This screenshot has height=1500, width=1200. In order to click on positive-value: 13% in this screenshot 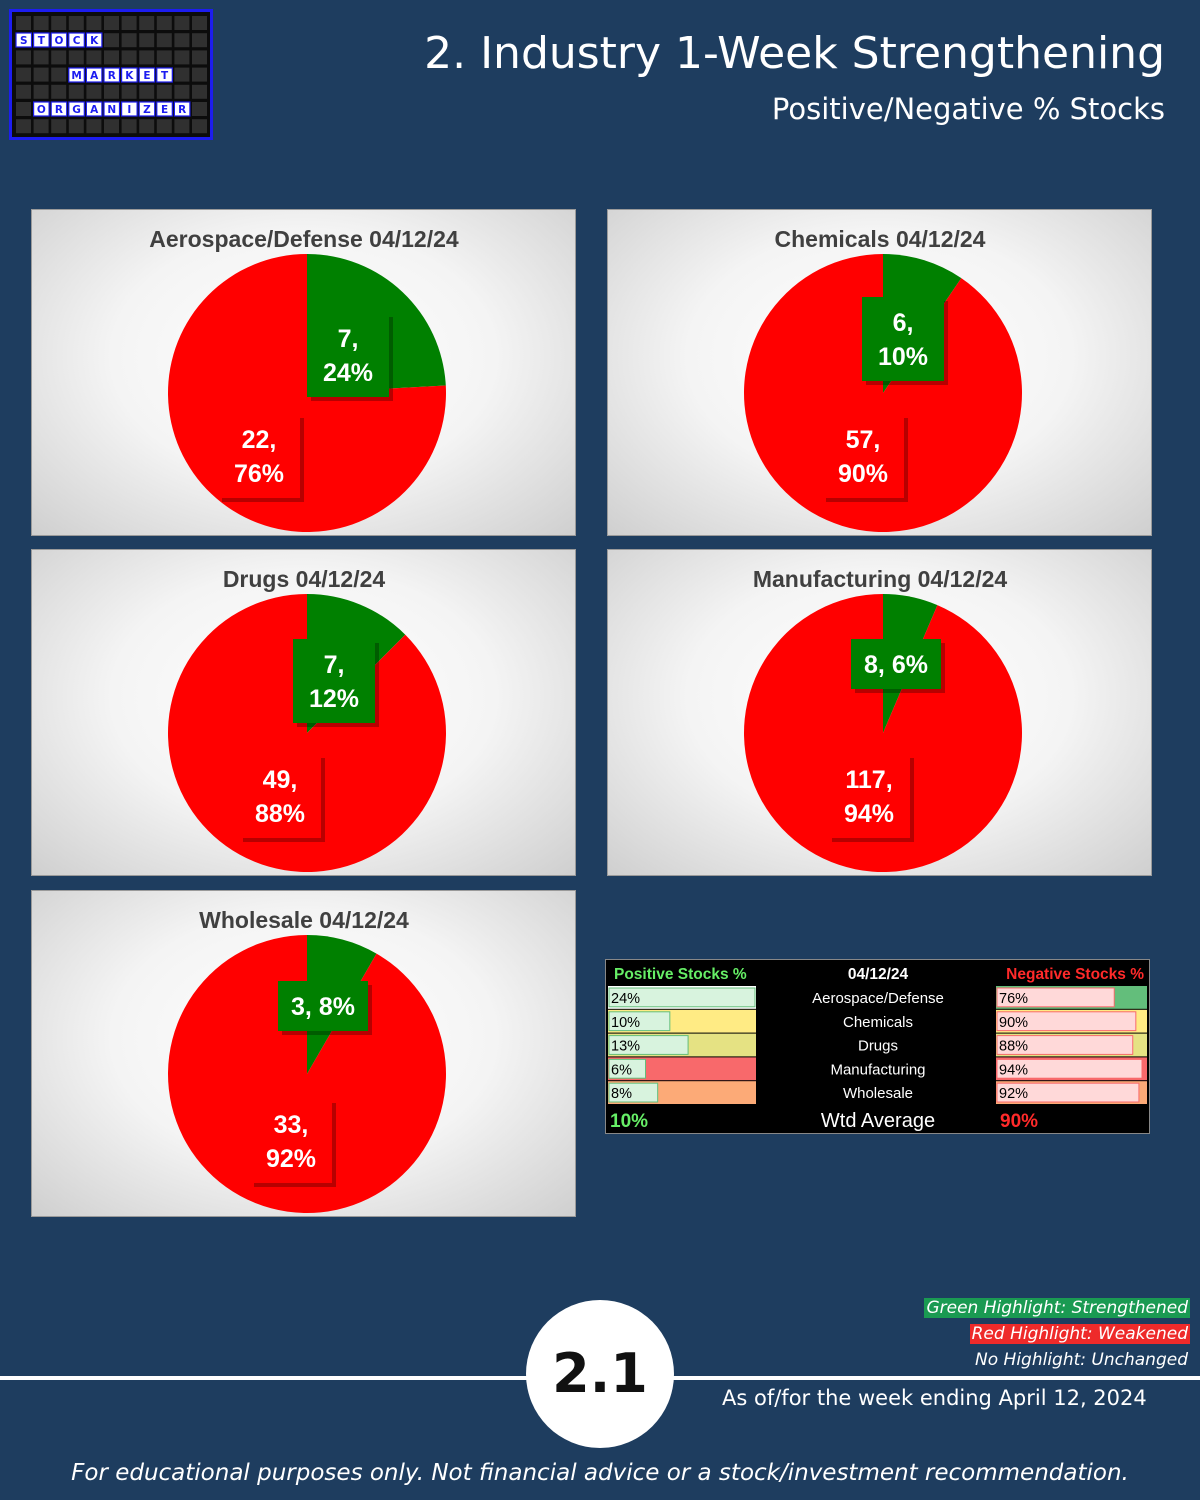, I will do `click(625, 1047)`.